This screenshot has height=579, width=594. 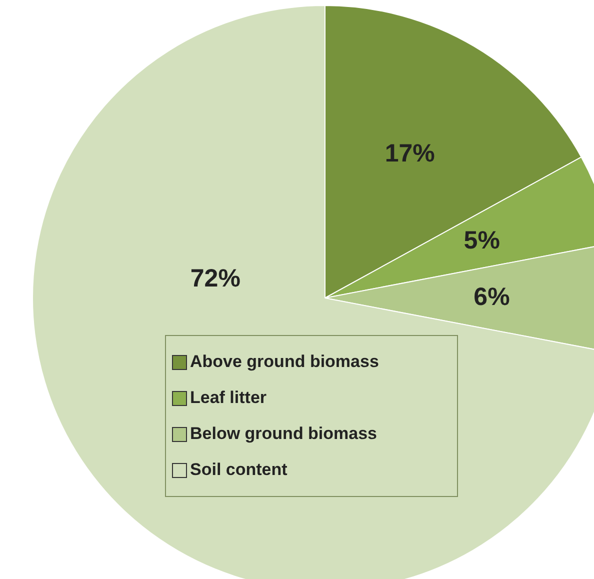 What do you see at coordinates (482, 240) in the screenshot?
I see `data-label: 5%` at bounding box center [482, 240].